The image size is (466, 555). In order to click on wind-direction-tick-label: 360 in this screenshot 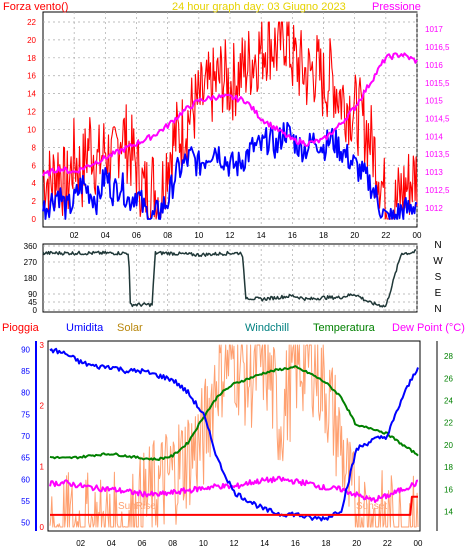, I will do `click(31, 246)`.